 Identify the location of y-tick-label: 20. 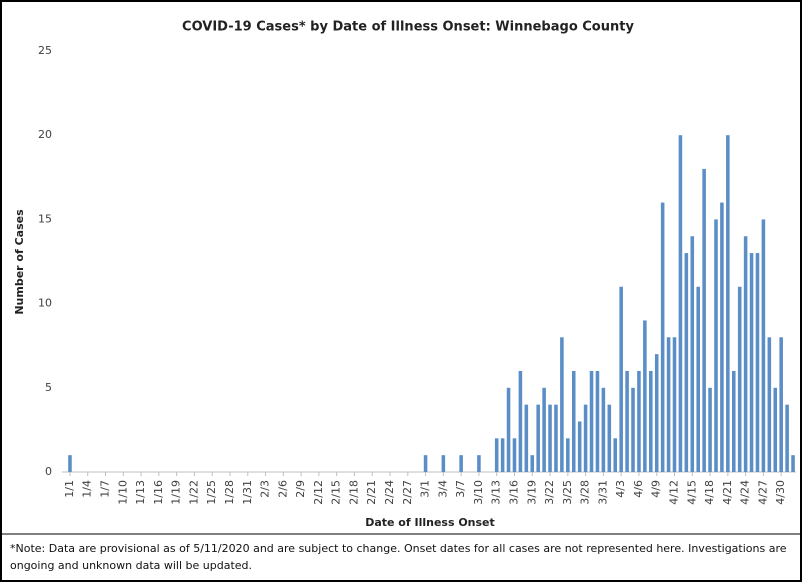
(45, 134).